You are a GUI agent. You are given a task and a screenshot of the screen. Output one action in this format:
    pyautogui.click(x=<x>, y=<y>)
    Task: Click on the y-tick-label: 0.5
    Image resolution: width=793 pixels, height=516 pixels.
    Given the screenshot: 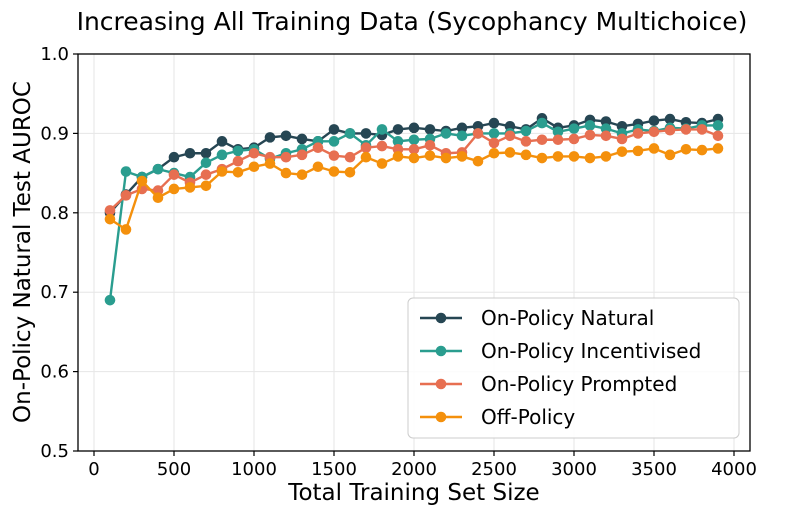 What is the action you would take?
    pyautogui.click(x=54, y=451)
    